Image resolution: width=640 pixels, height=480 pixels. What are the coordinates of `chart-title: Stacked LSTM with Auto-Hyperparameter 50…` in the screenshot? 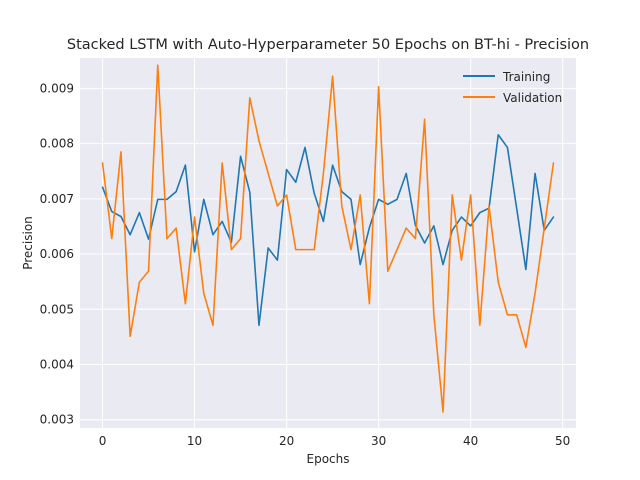 It's located at (328, 45).